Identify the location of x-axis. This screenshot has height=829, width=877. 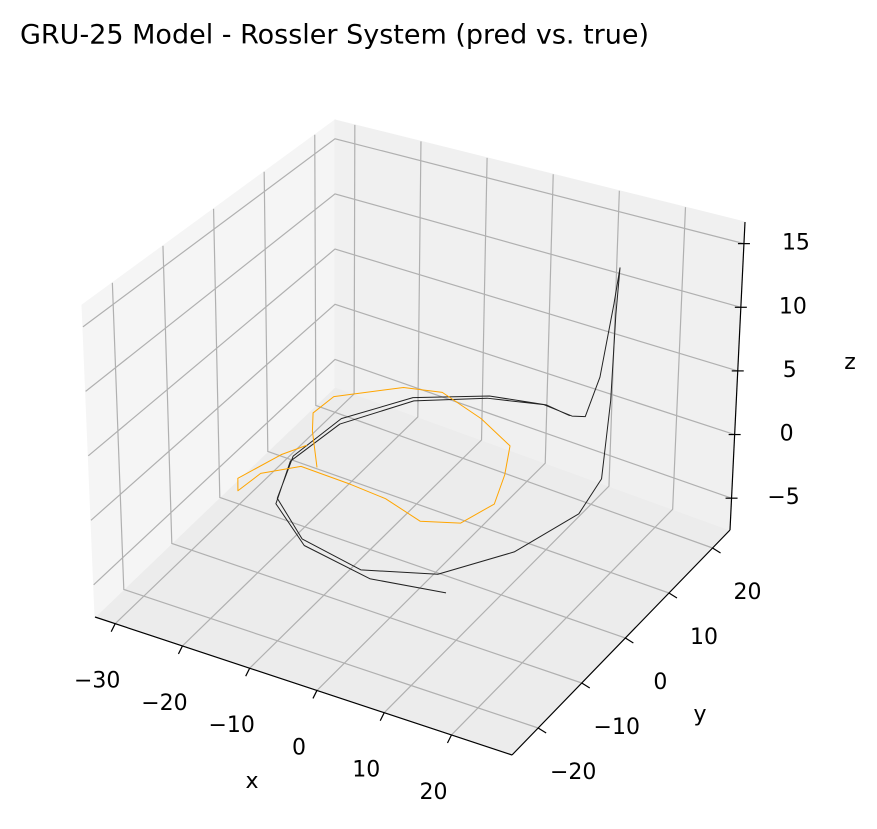
(303, 686).